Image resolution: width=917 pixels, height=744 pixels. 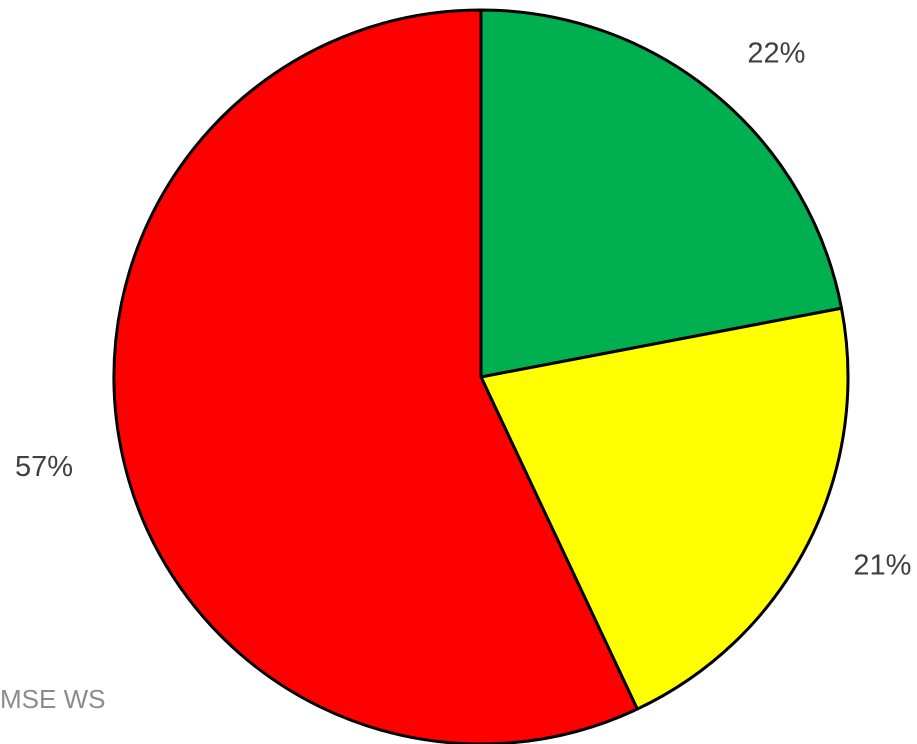 What do you see at coordinates (53, 699) in the screenshot?
I see `watermark-text: MSE WS` at bounding box center [53, 699].